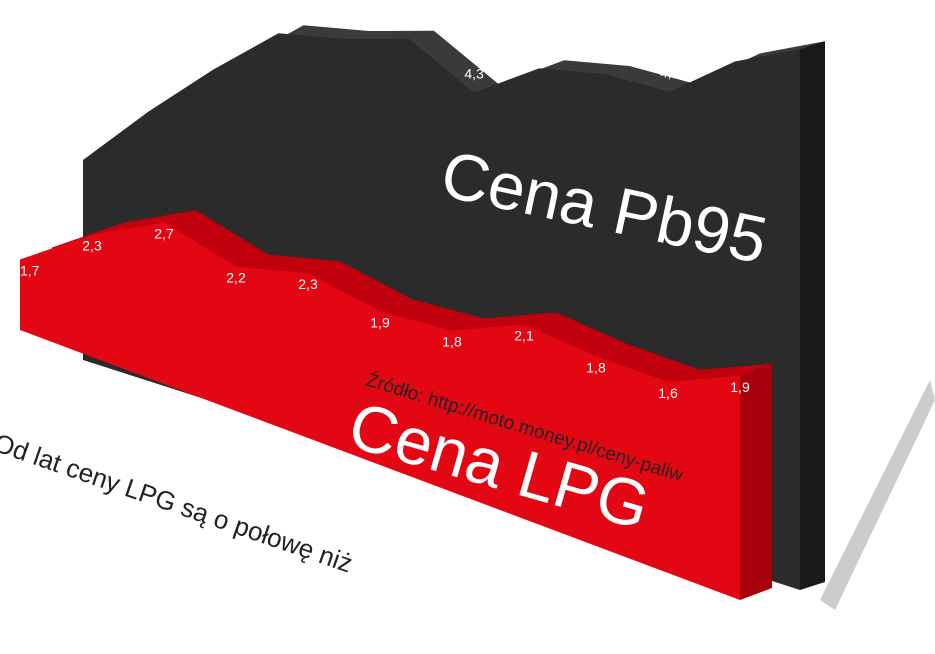 This screenshot has width=935, height=654. Describe the element at coordinates (30, 270) in the screenshot. I see `data-label: 1,7` at that location.